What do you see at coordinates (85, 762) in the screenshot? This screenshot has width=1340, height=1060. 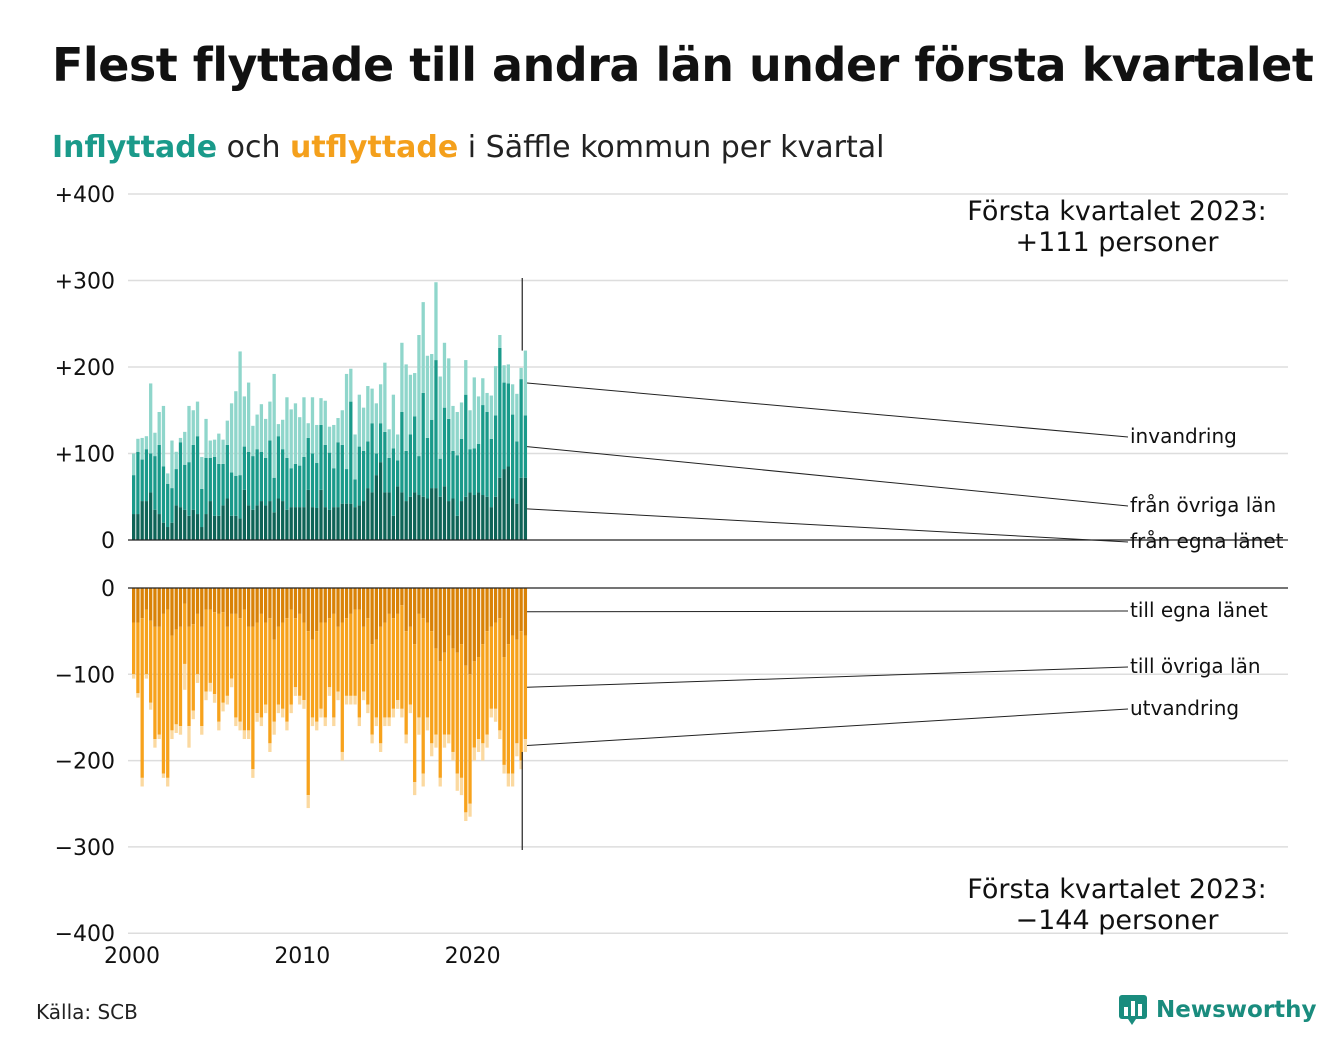 I see `y-tick-label: −200` at bounding box center [85, 762].